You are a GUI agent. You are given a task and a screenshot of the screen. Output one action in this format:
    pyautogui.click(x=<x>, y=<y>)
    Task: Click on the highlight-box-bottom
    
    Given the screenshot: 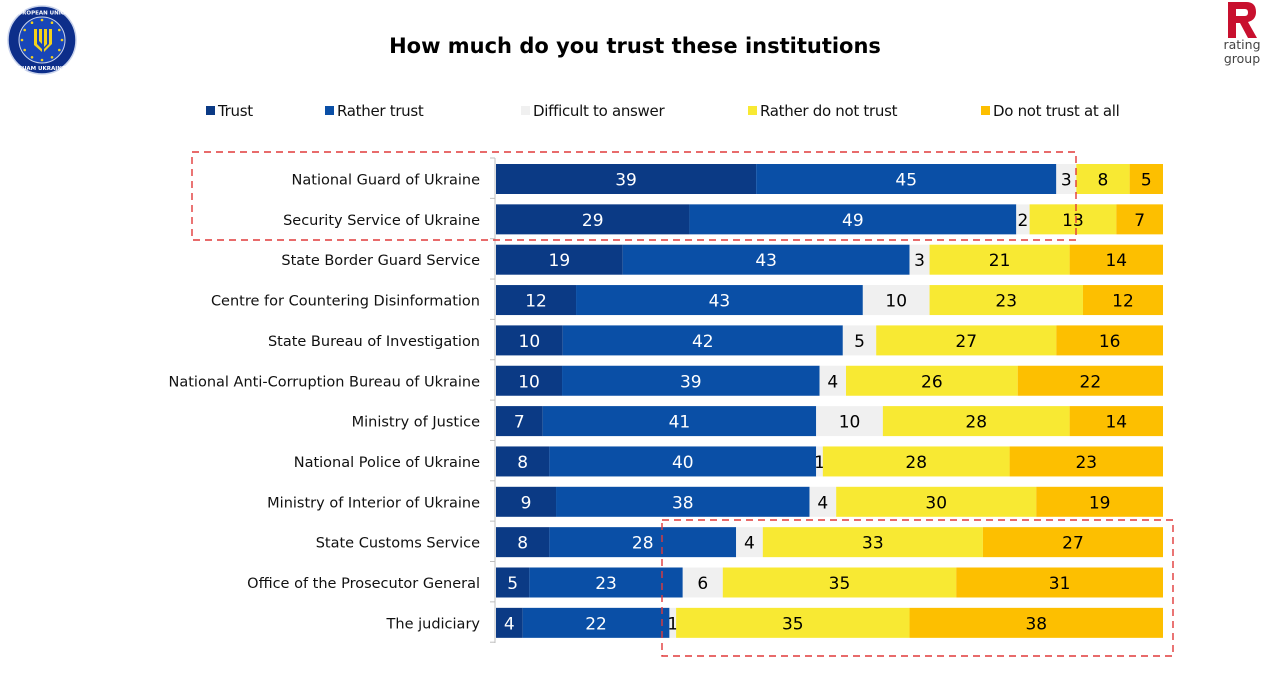 What is the action you would take?
    pyautogui.click(x=917, y=588)
    